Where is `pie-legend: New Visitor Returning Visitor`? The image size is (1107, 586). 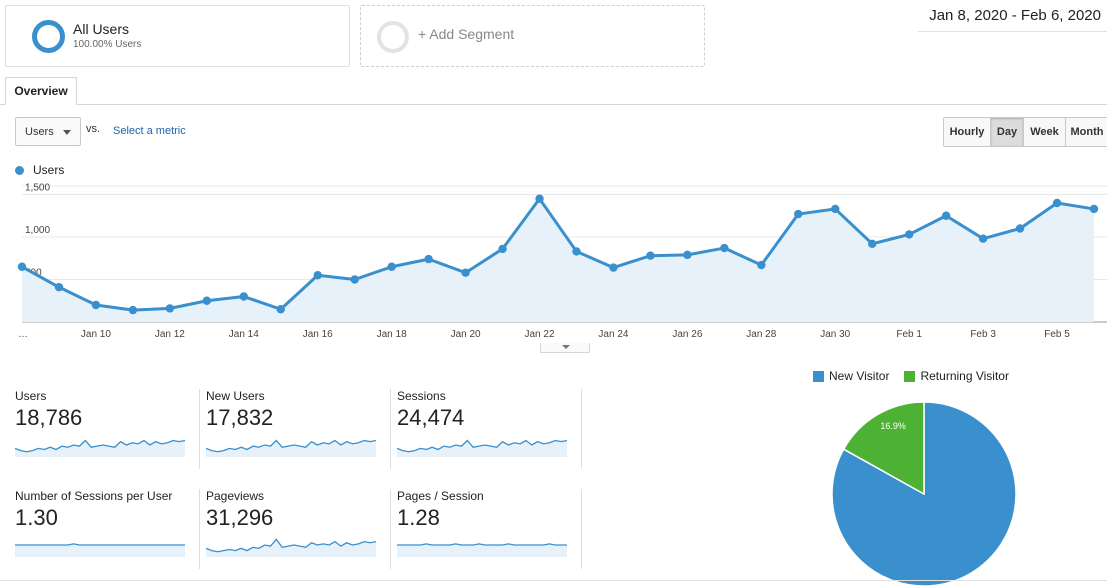 pie-legend: New Visitor Returning Visitor is located at coordinates (918, 376).